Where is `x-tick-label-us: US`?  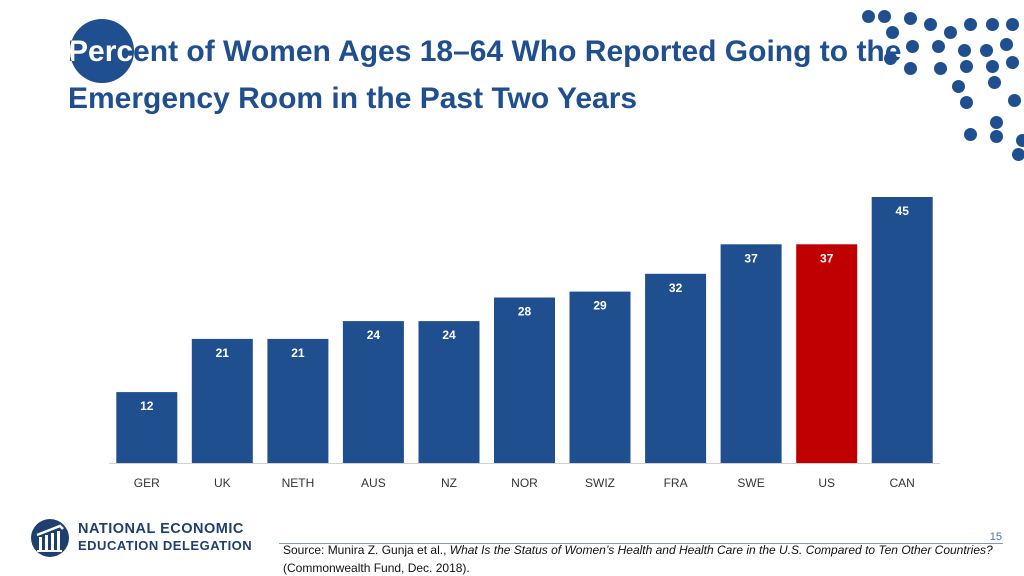 x-tick-label-us: US is located at coordinates (826, 483).